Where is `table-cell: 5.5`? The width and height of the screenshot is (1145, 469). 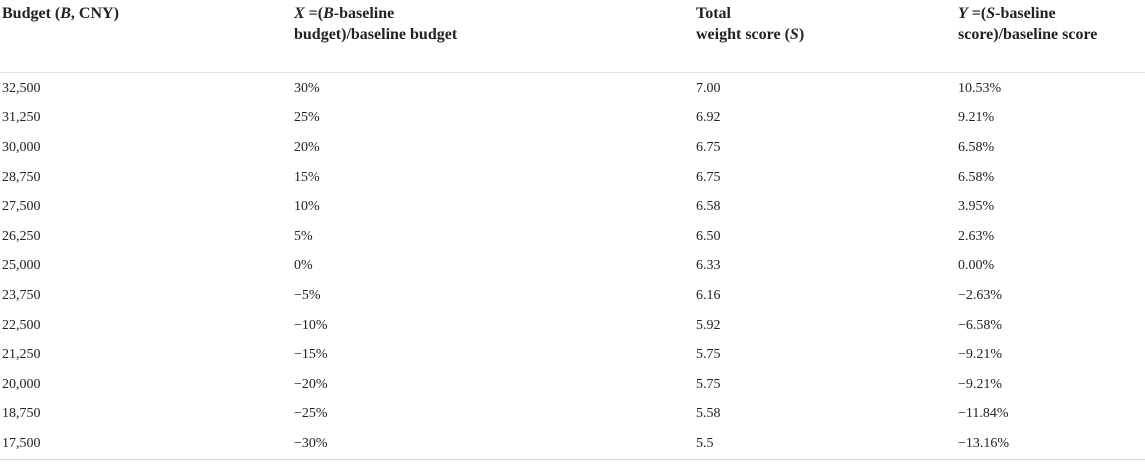
table-cell: 5.5 is located at coordinates (825, 444).